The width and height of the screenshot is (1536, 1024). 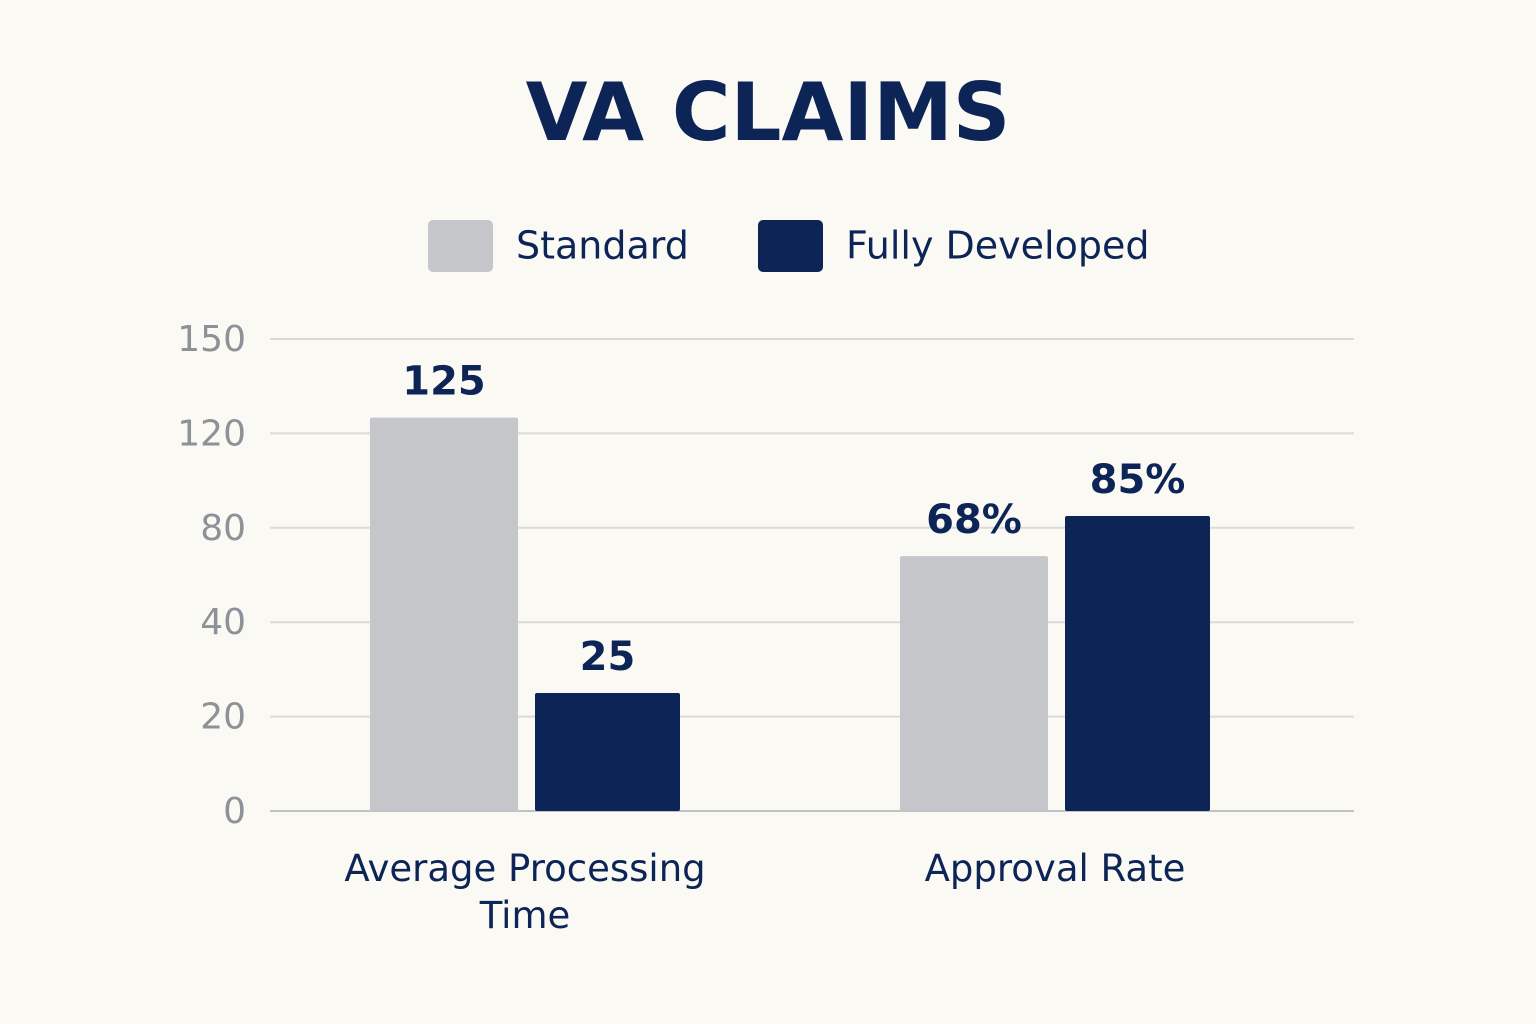 What do you see at coordinates (1055, 868) in the screenshot?
I see `x-tick-label: Approval Rate` at bounding box center [1055, 868].